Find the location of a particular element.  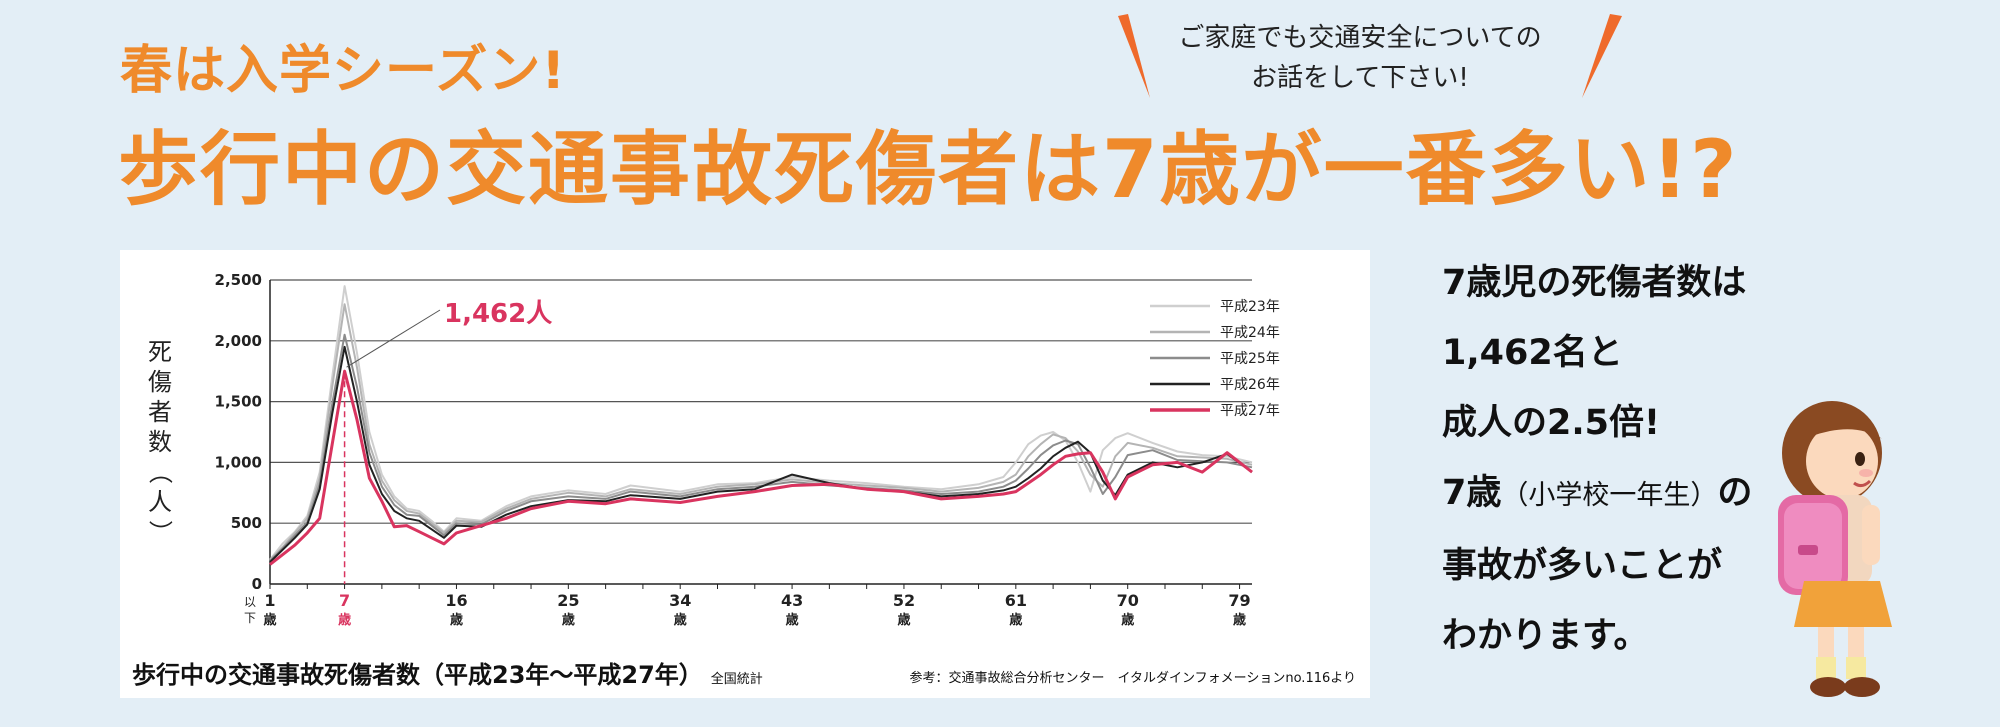

summary-line-4: 7歳（小学校一年生）の is located at coordinates (1622, 494).